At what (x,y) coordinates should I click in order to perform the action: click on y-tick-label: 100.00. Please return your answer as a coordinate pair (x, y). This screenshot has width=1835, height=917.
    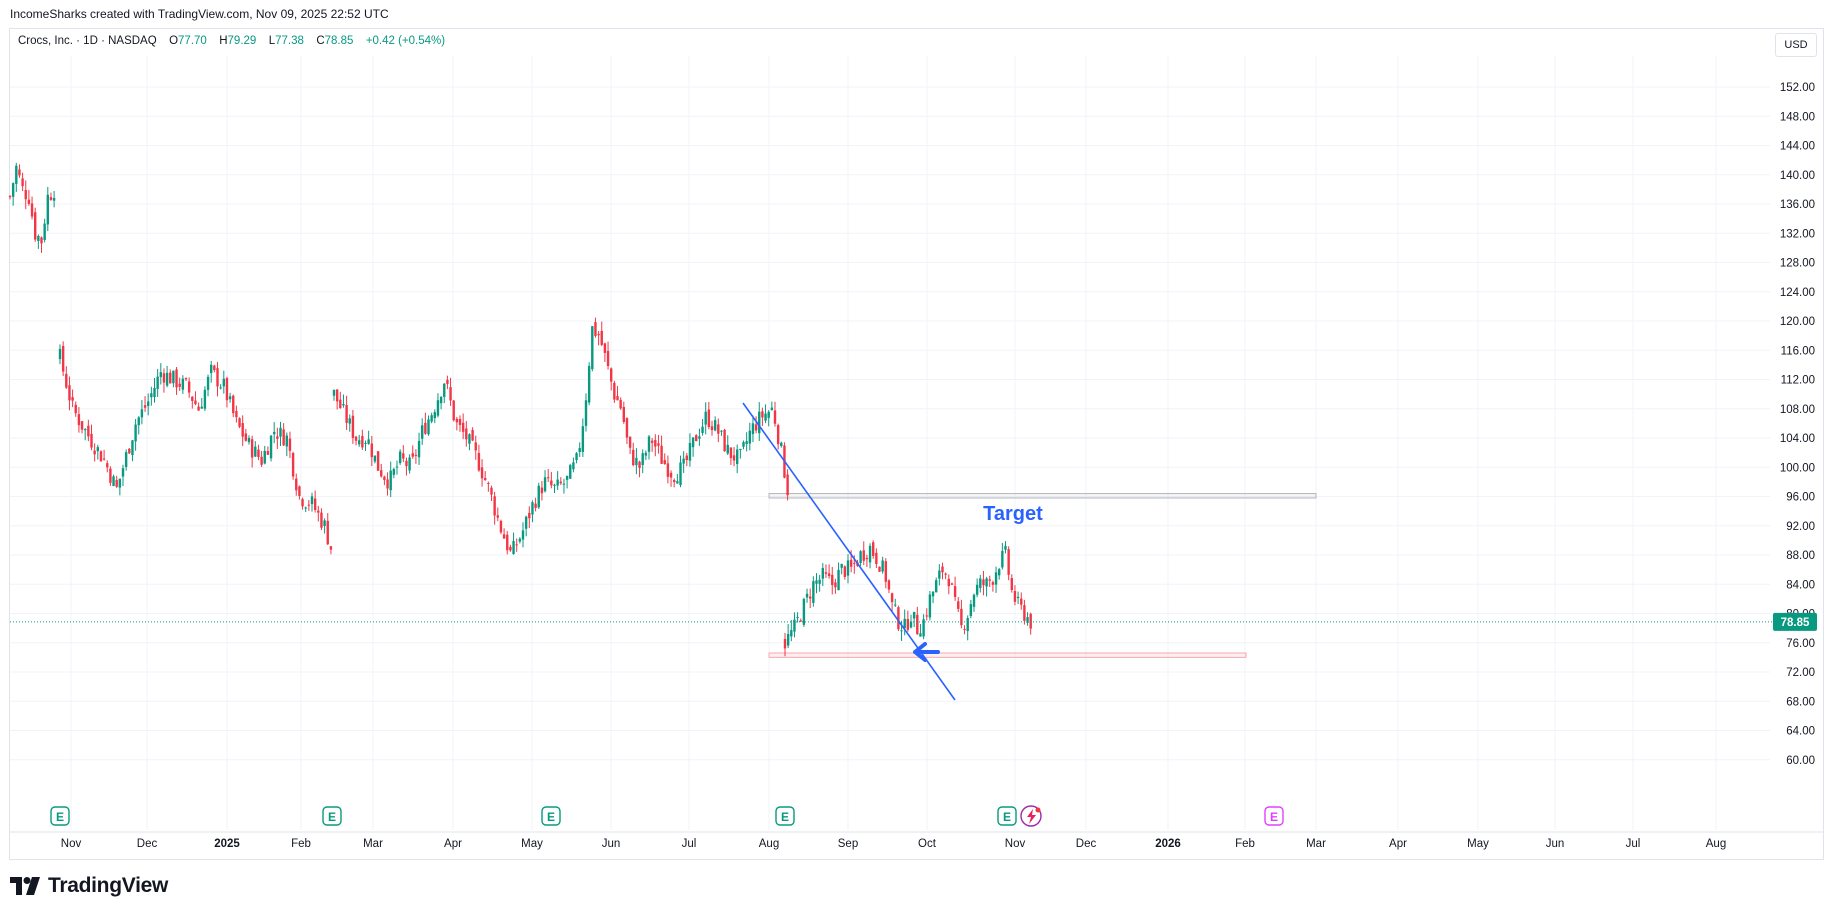
    Looking at the image, I should click on (1797, 468).